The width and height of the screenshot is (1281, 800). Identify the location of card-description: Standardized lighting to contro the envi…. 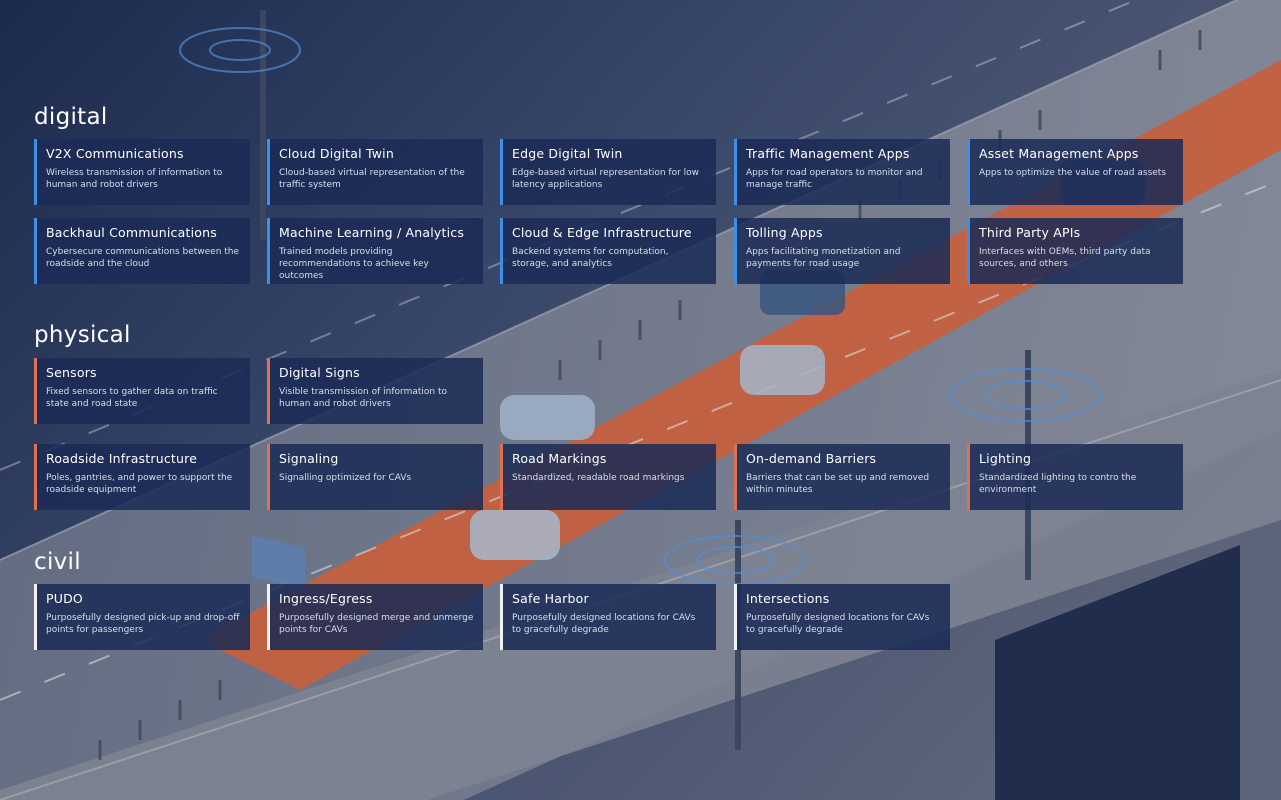
(1058, 484).